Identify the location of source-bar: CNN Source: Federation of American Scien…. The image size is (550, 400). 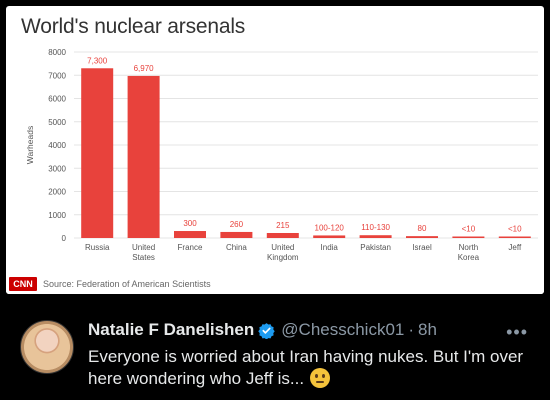
(275, 284).